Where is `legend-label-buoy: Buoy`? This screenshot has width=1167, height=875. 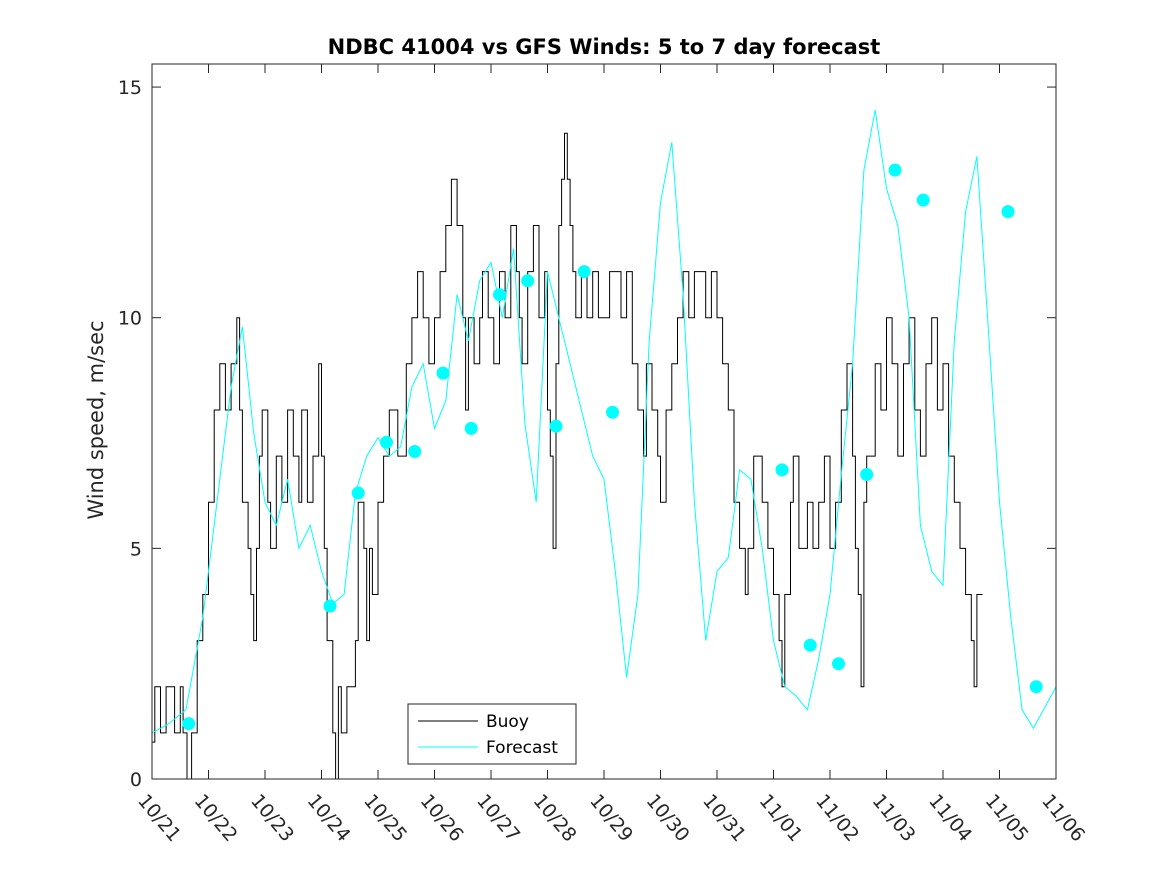 legend-label-buoy: Buoy is located at coordinates (507, 722).